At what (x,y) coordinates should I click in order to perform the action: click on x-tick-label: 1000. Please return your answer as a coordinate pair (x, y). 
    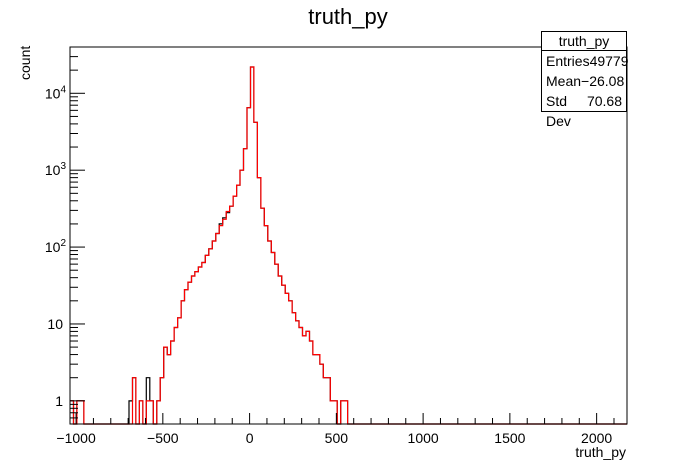
    Looking at the image, I should click on (423, 438).